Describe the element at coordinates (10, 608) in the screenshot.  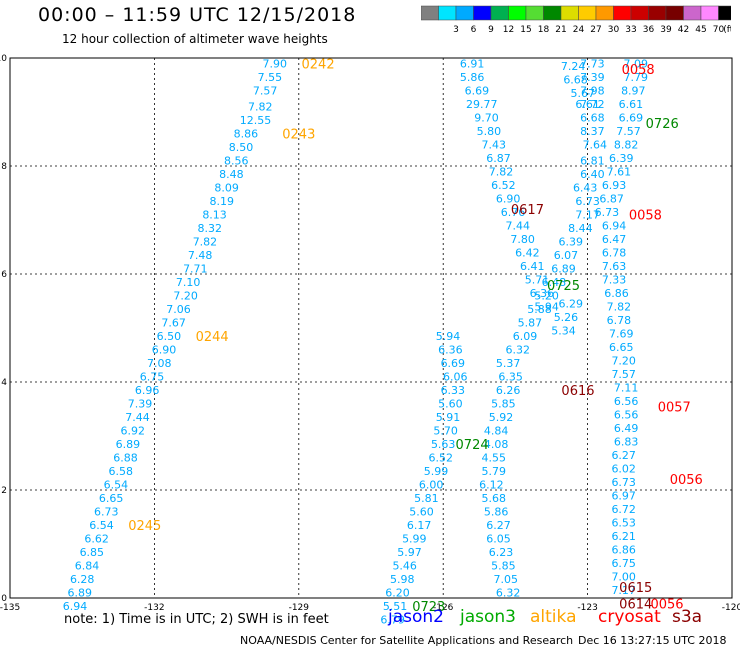
I see `x-tick-label: -135` at that location.